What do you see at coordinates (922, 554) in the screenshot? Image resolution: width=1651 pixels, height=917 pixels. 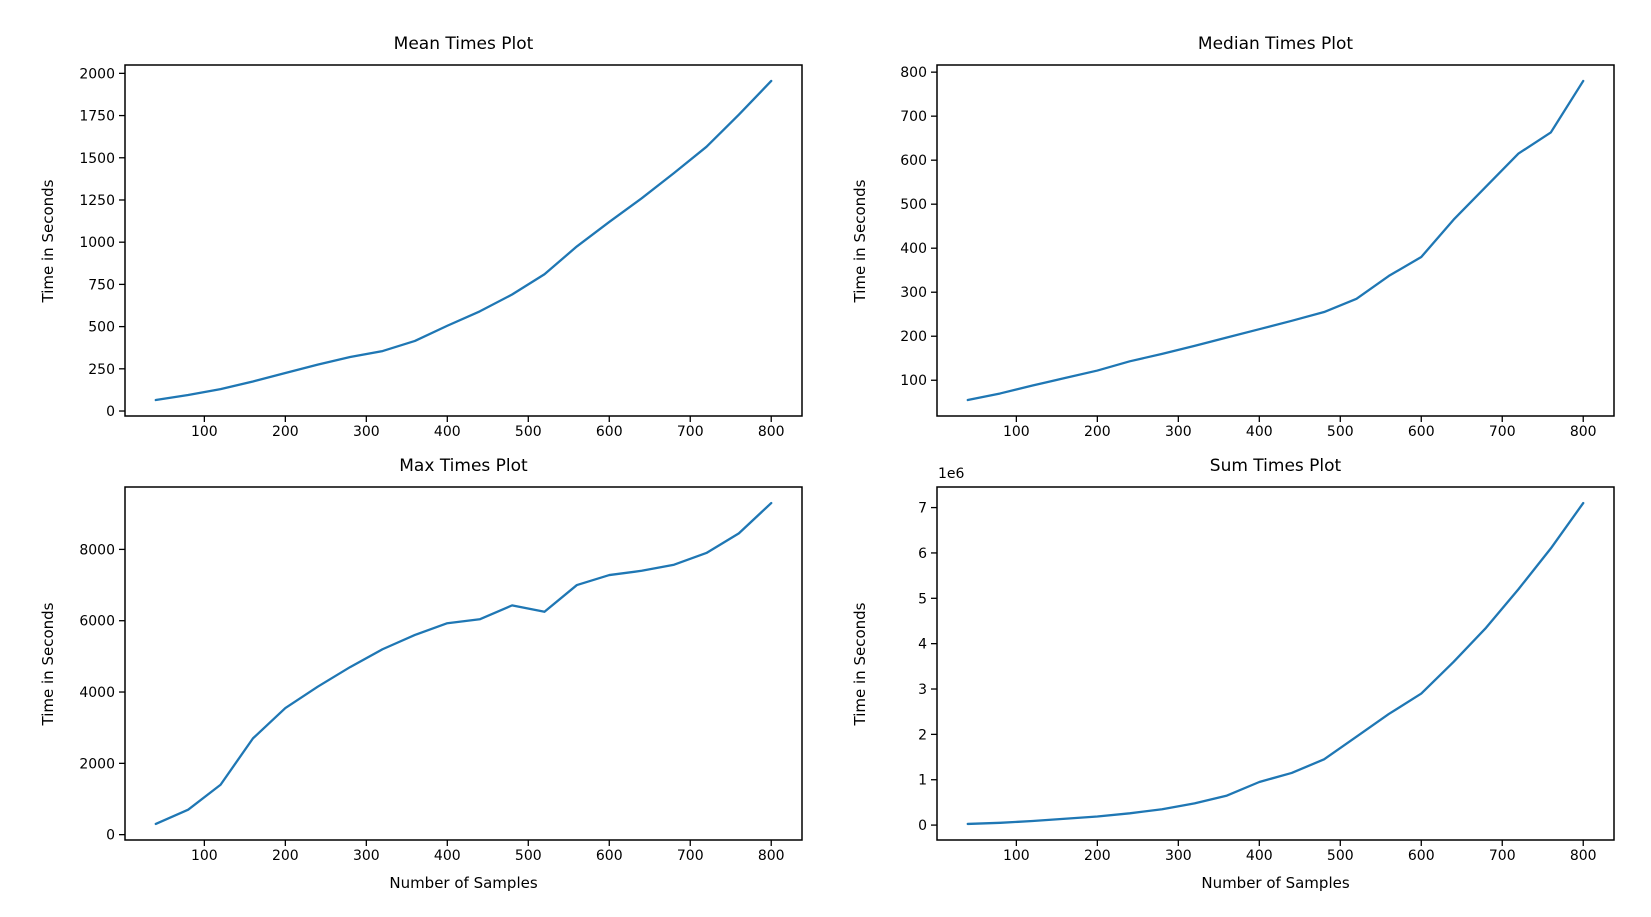 I see `svg-text: 6` at bounding box center [922, 554].